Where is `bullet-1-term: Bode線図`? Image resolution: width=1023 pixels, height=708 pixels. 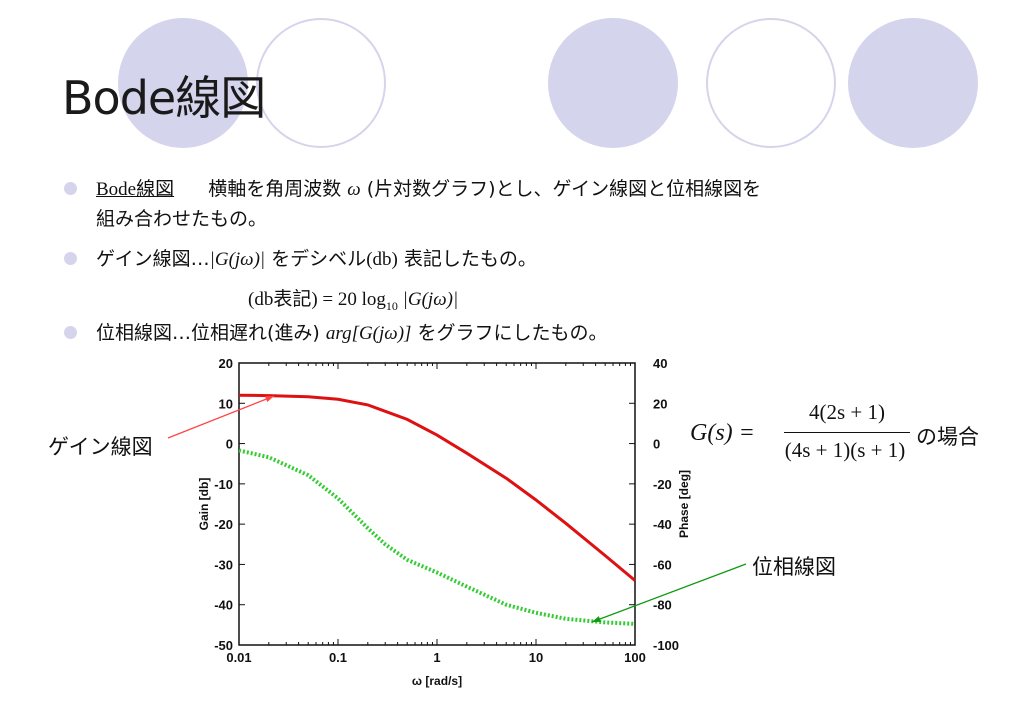
bullet-1-term: Bode線図 is located at coordinates (135, 189).